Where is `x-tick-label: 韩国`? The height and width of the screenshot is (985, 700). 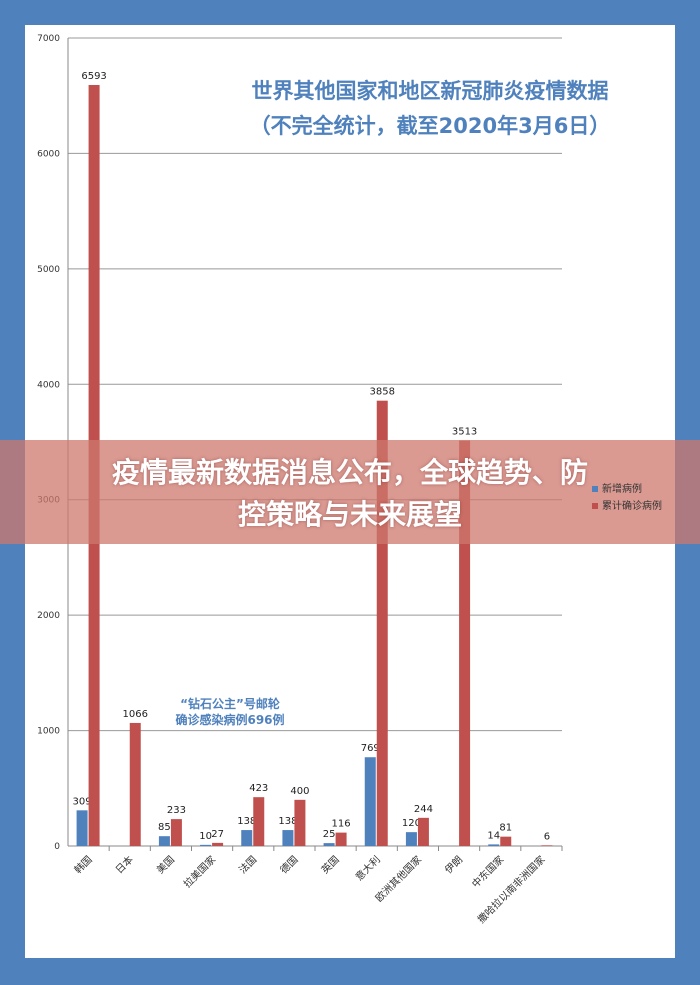
x-tick-label: 韩国 is located at coordinates (82, 864).